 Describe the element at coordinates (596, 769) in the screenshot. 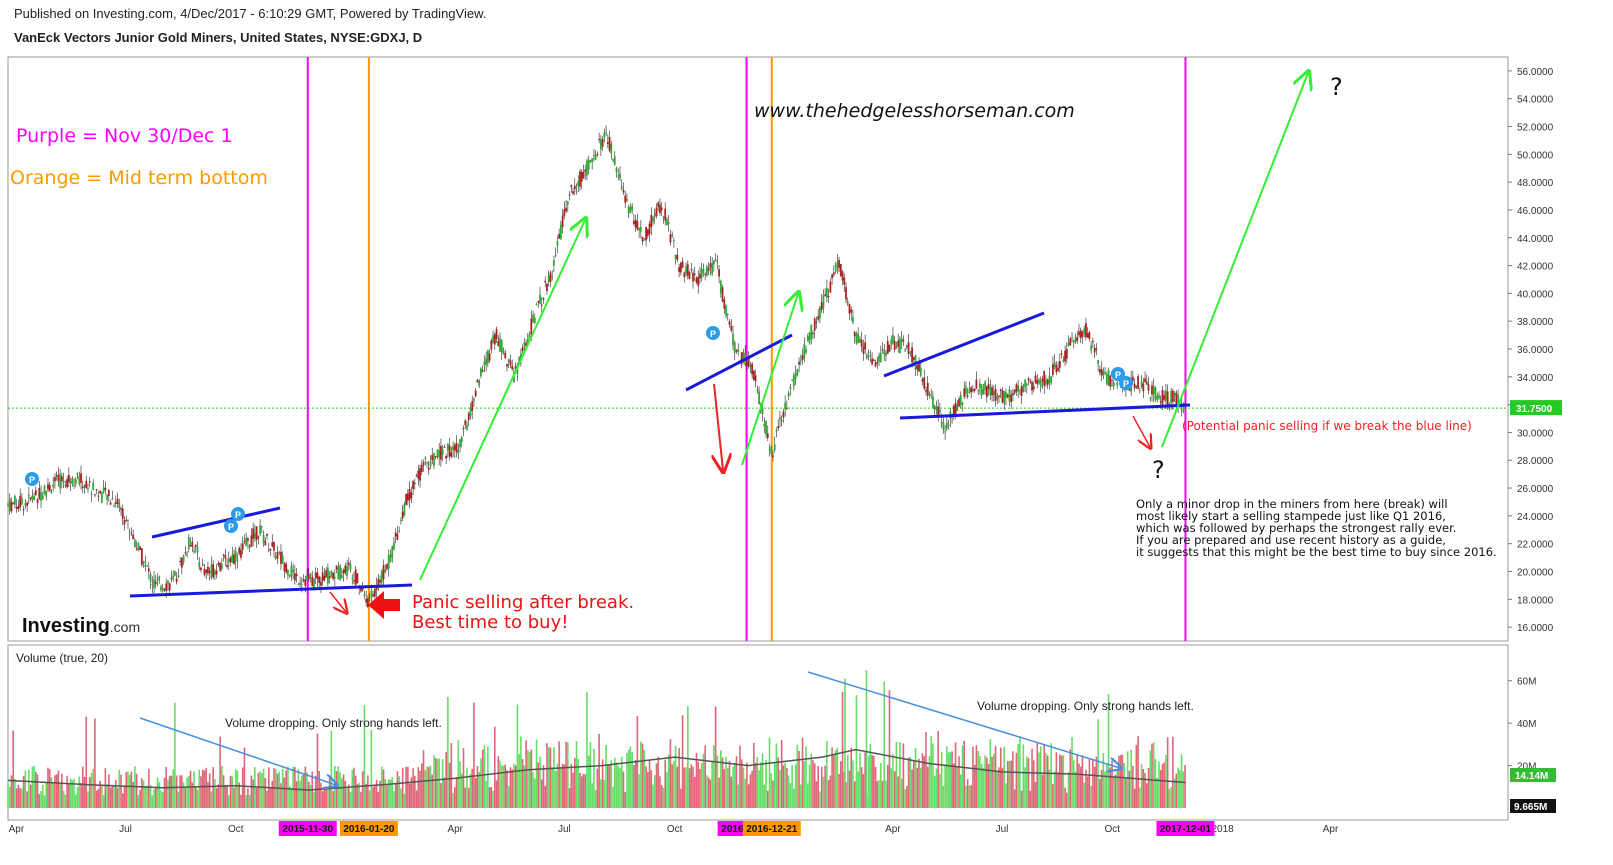

I see `volume-ma-line` at that location.